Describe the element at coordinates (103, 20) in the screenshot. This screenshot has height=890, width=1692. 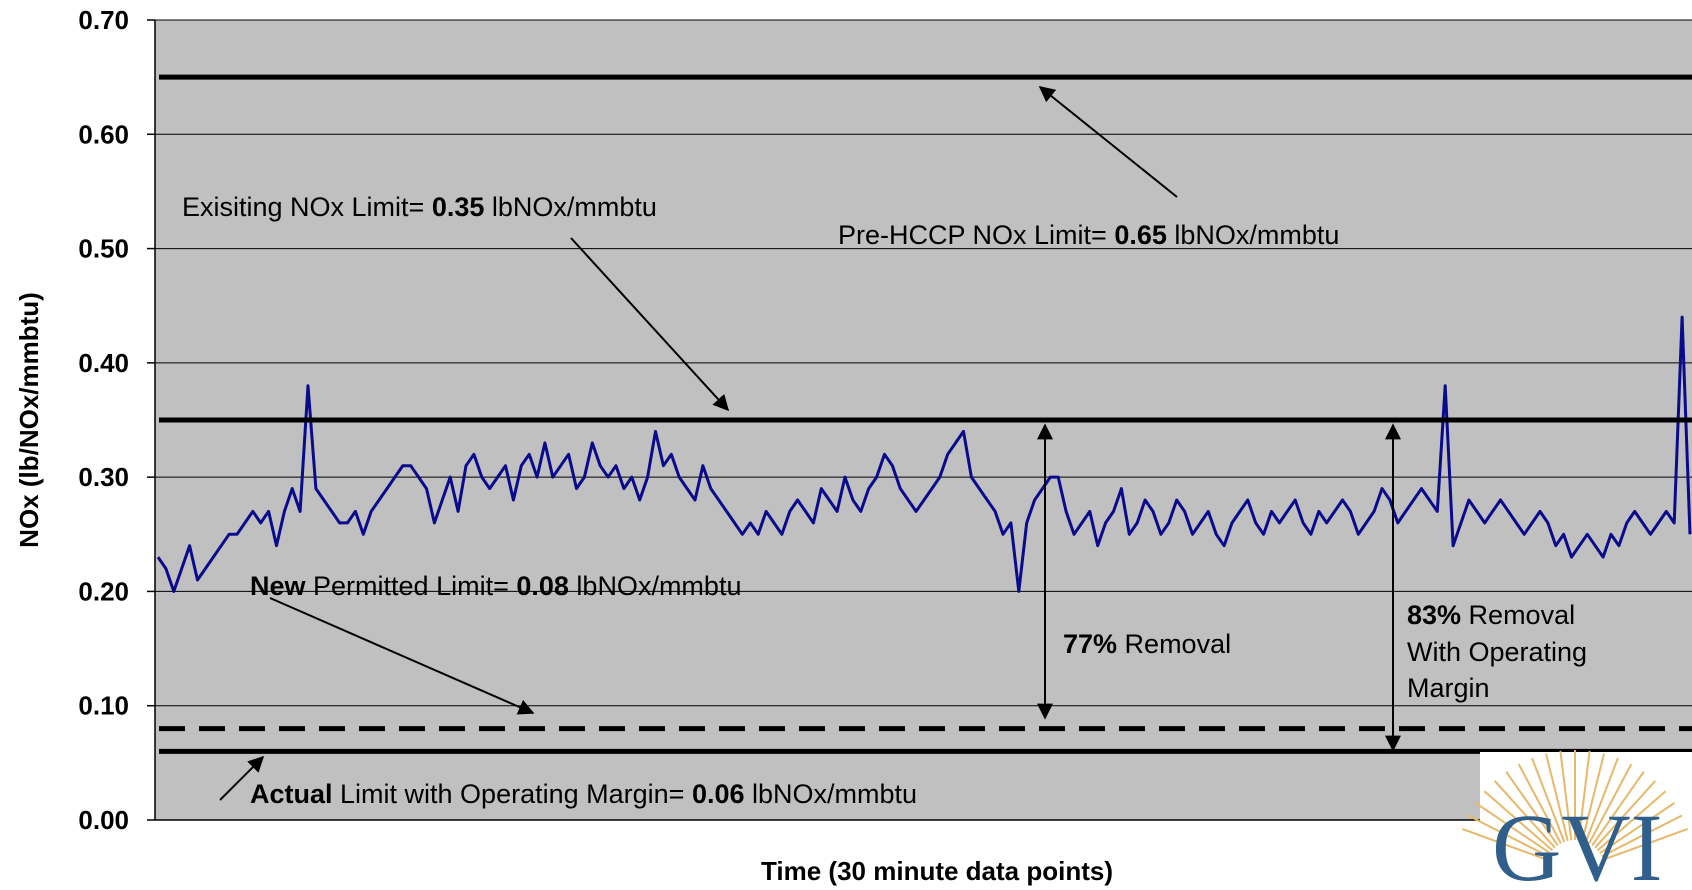
I see `y-tick-label: 0.70` at that location.